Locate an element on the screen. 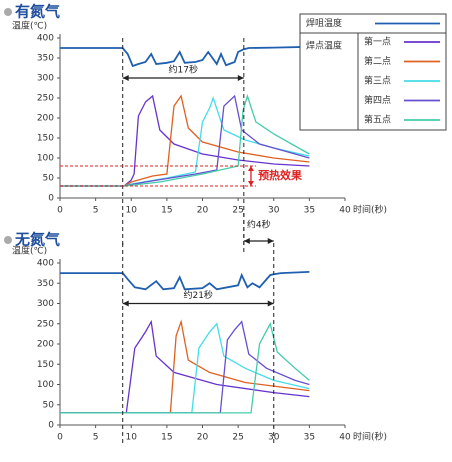  legend-label: 第二点 is located at coordinates (377, 61).